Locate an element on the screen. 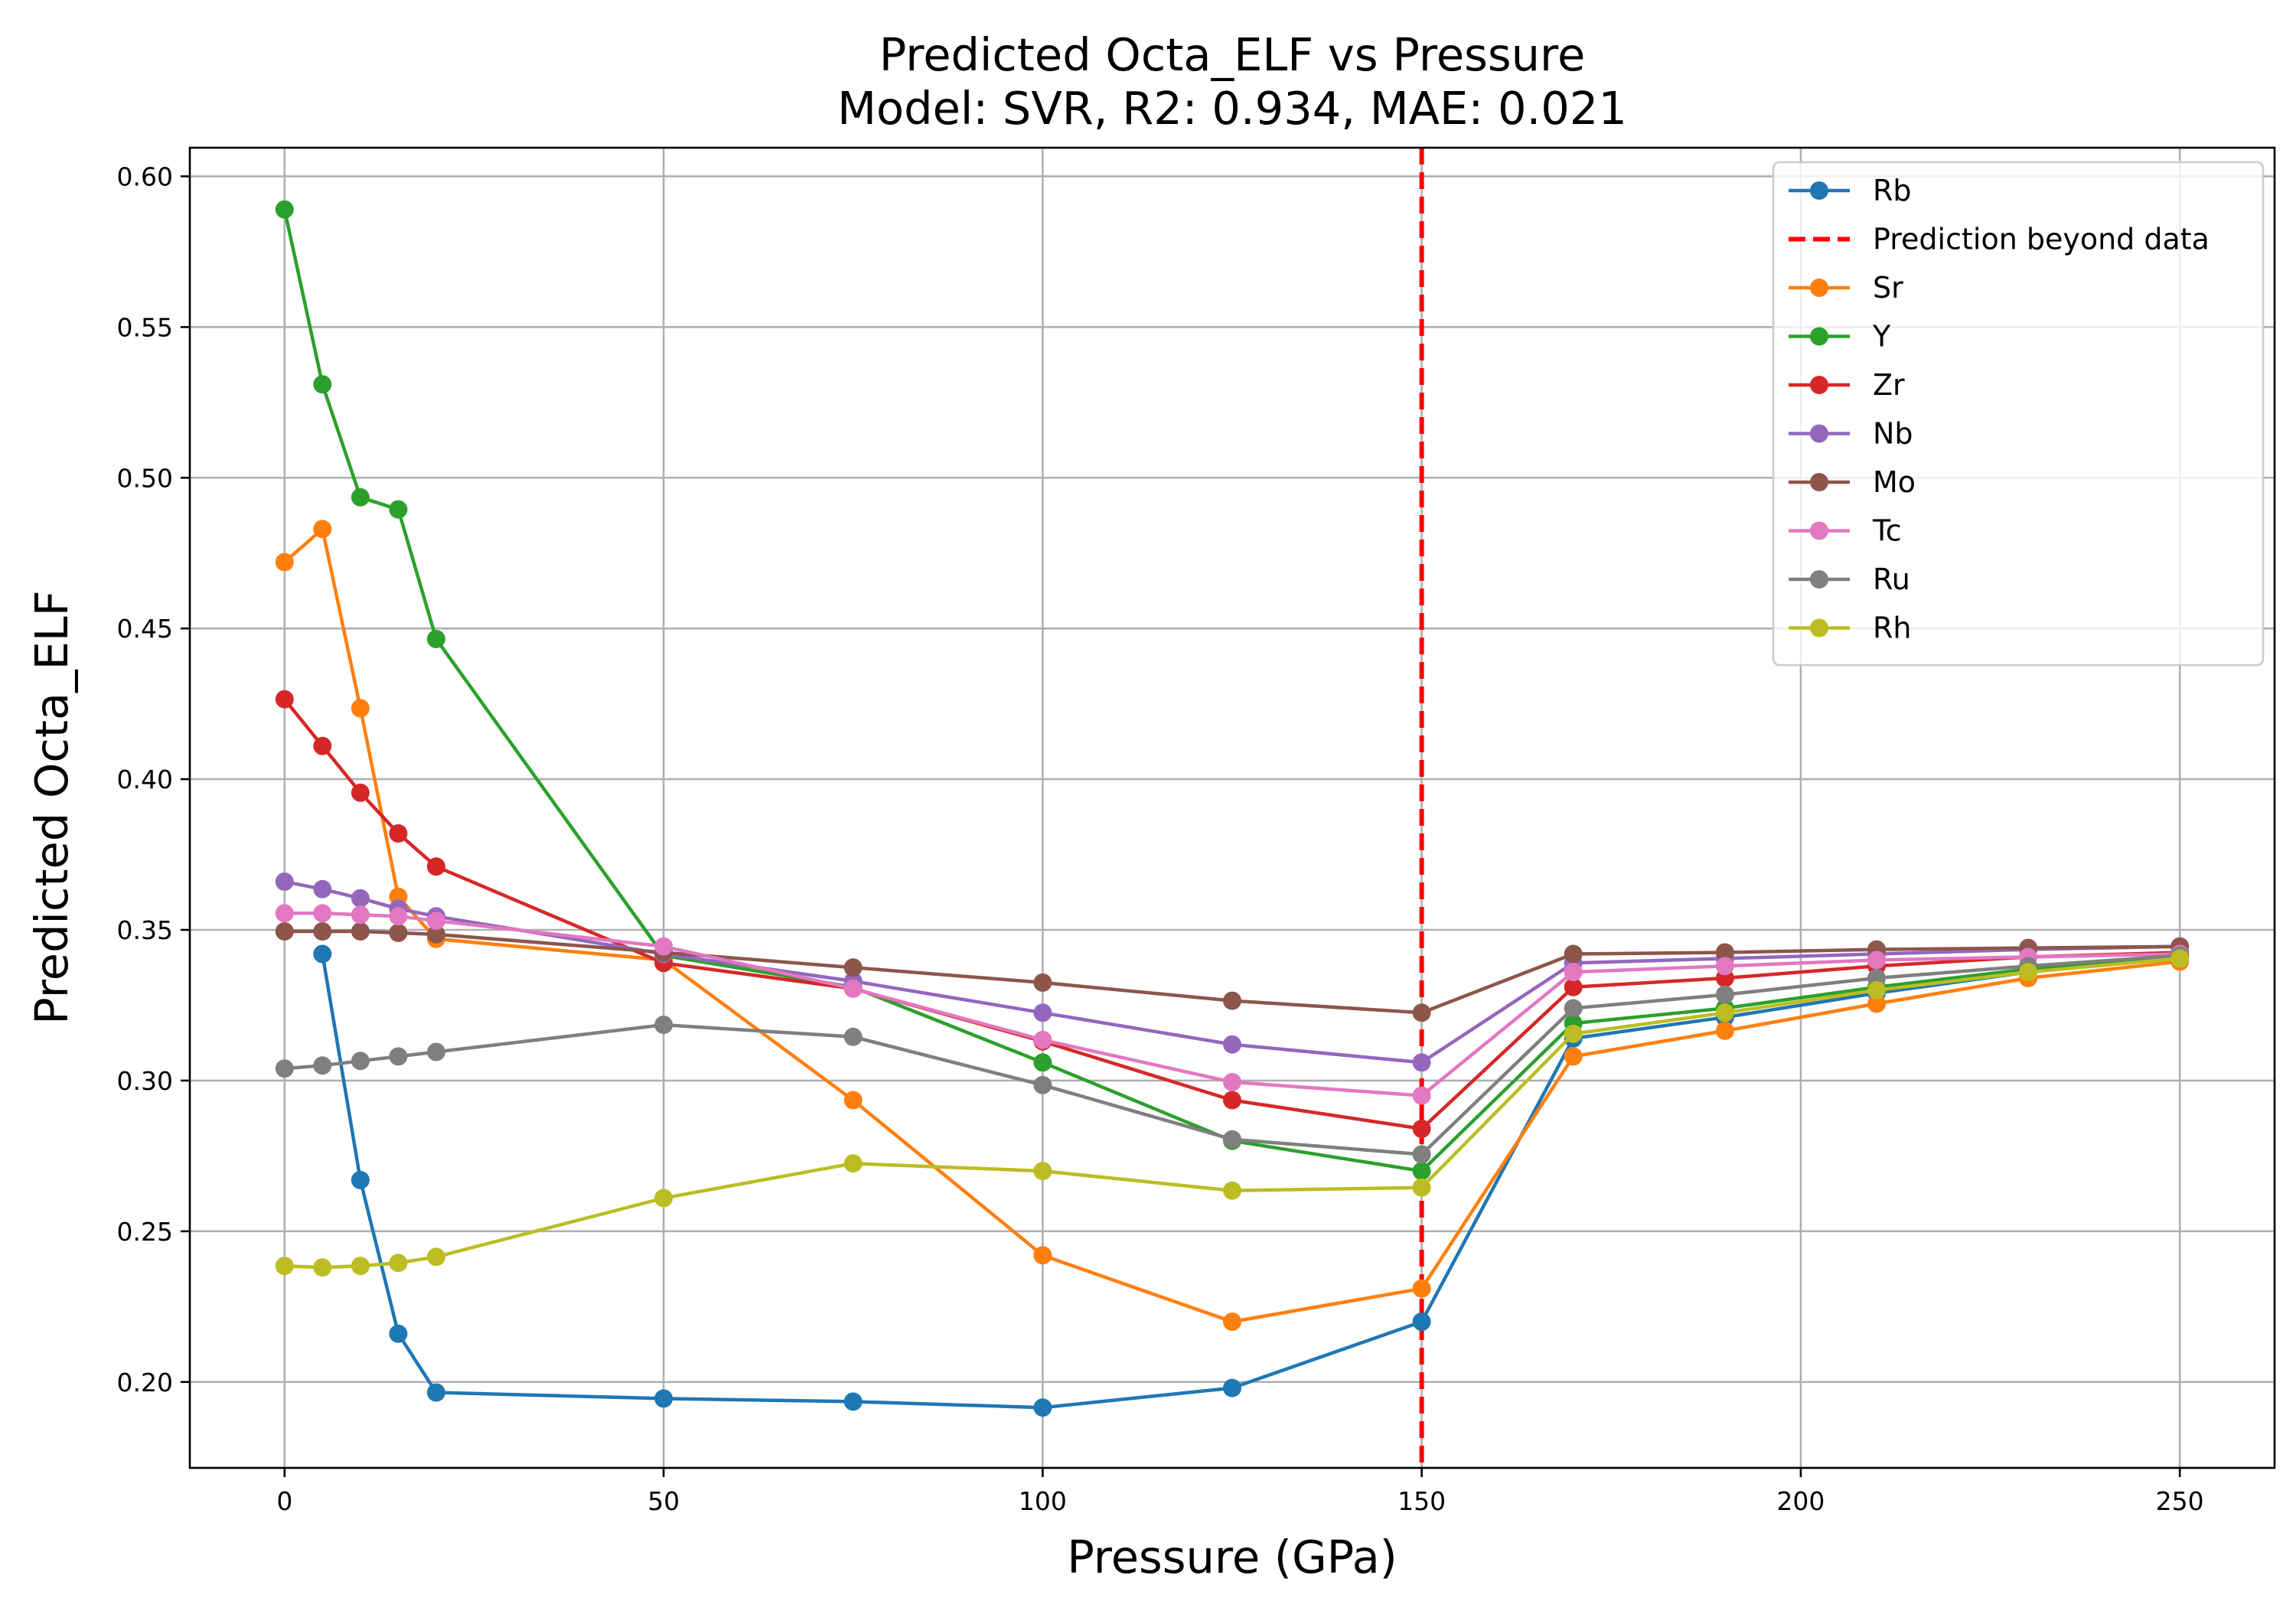  legend-item-zr: Zr is located at coordinates (1847, 385).